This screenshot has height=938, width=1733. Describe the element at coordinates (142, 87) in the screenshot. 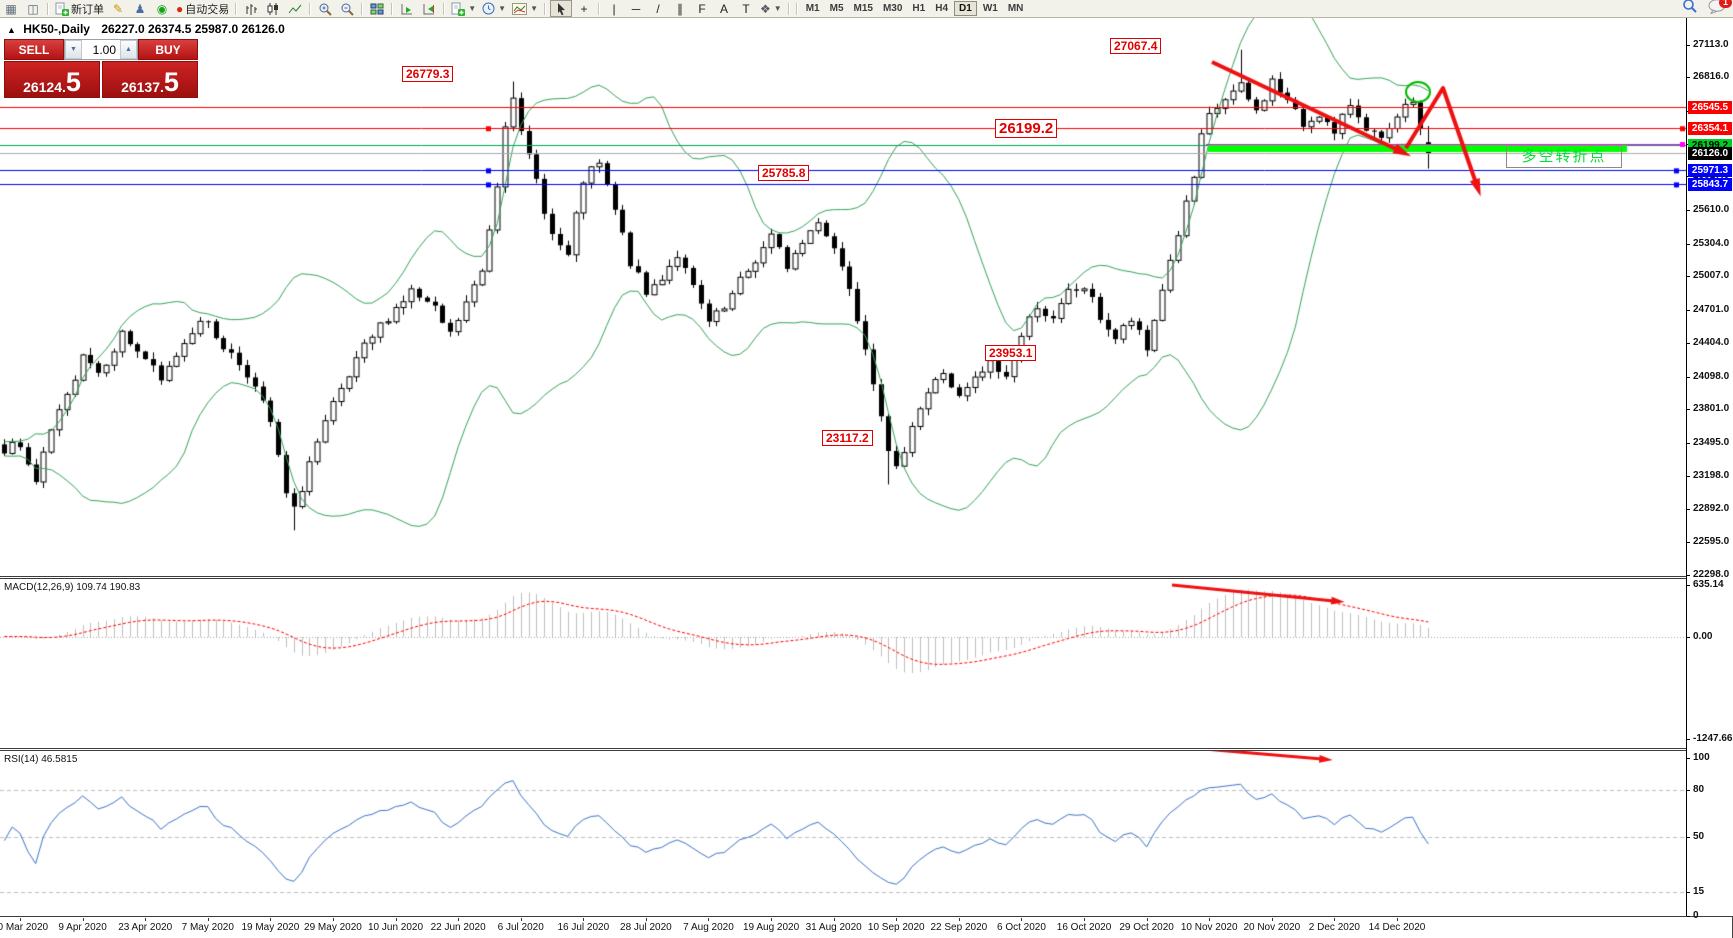

I see `buy-price: 26137.` at that location.